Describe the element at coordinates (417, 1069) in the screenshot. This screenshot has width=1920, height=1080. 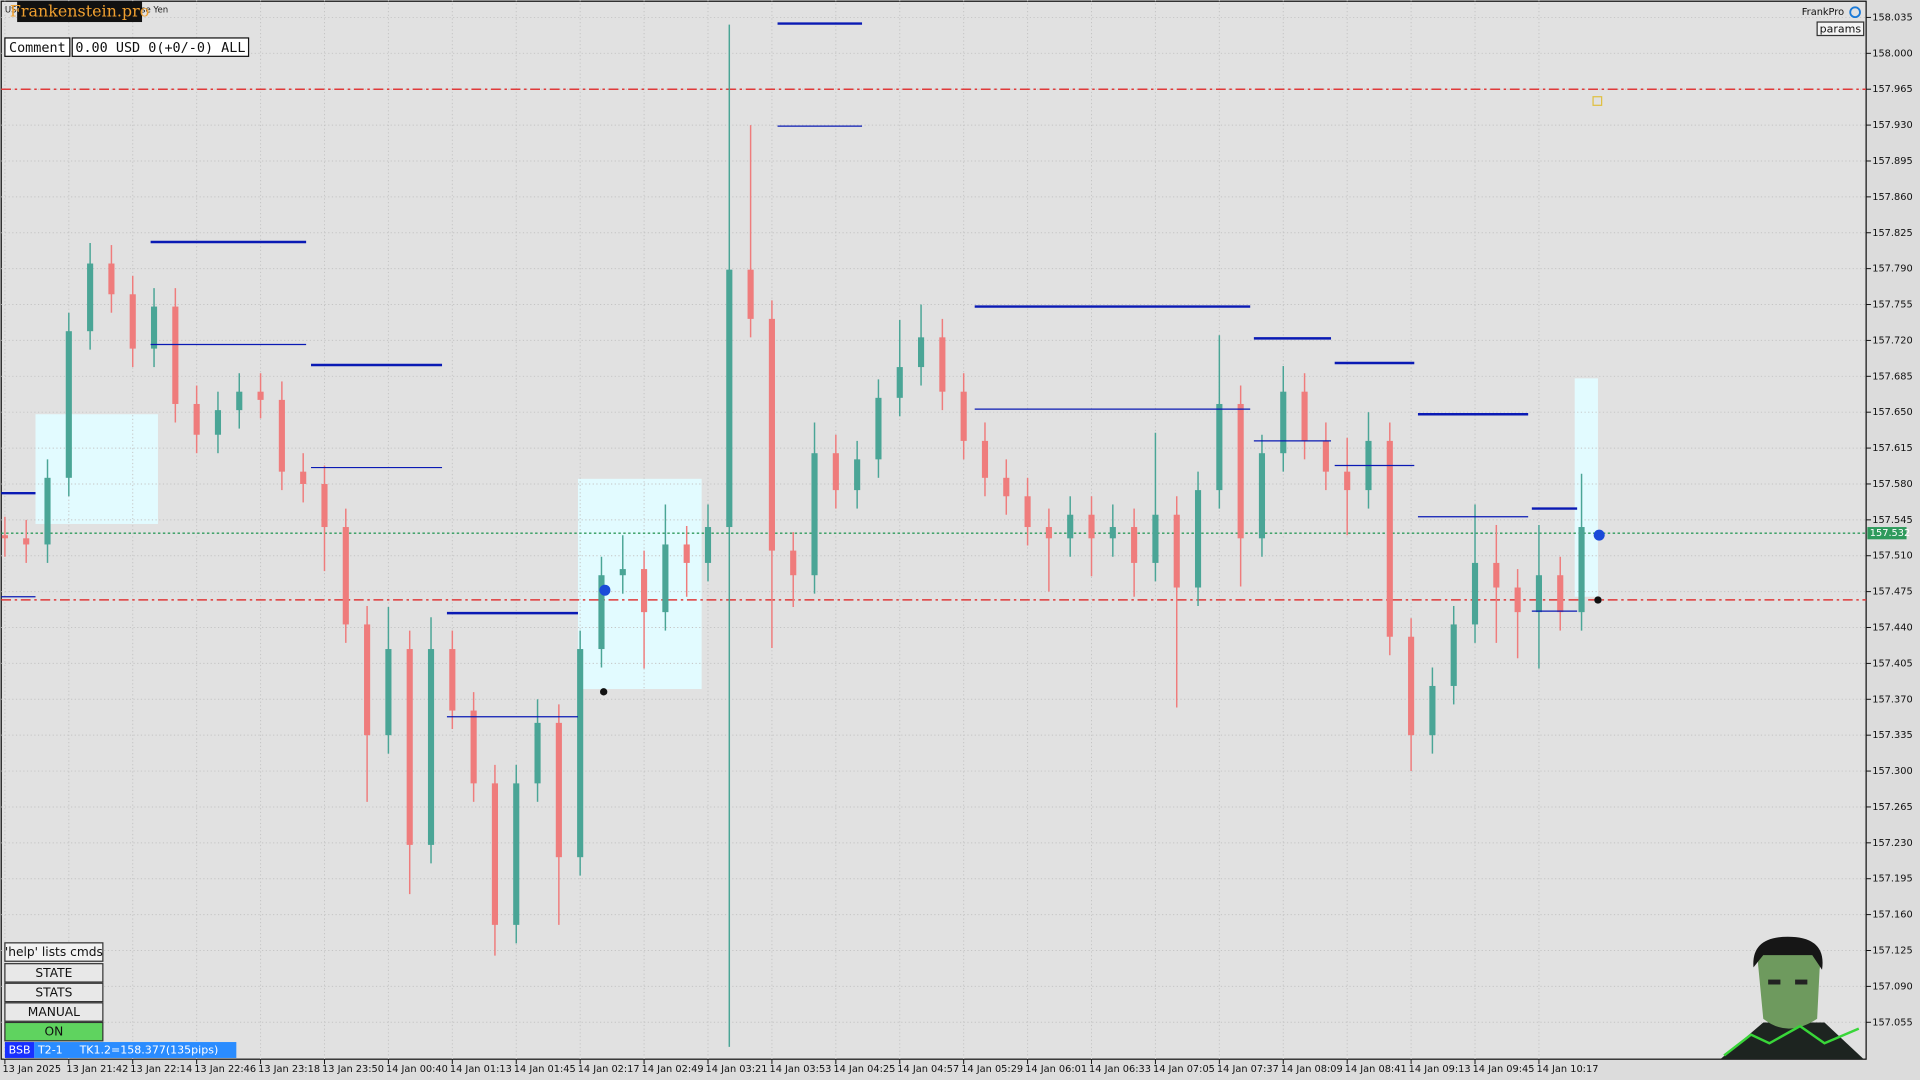
I see `x-tick-label: 14 Jan 00:40` at that location.